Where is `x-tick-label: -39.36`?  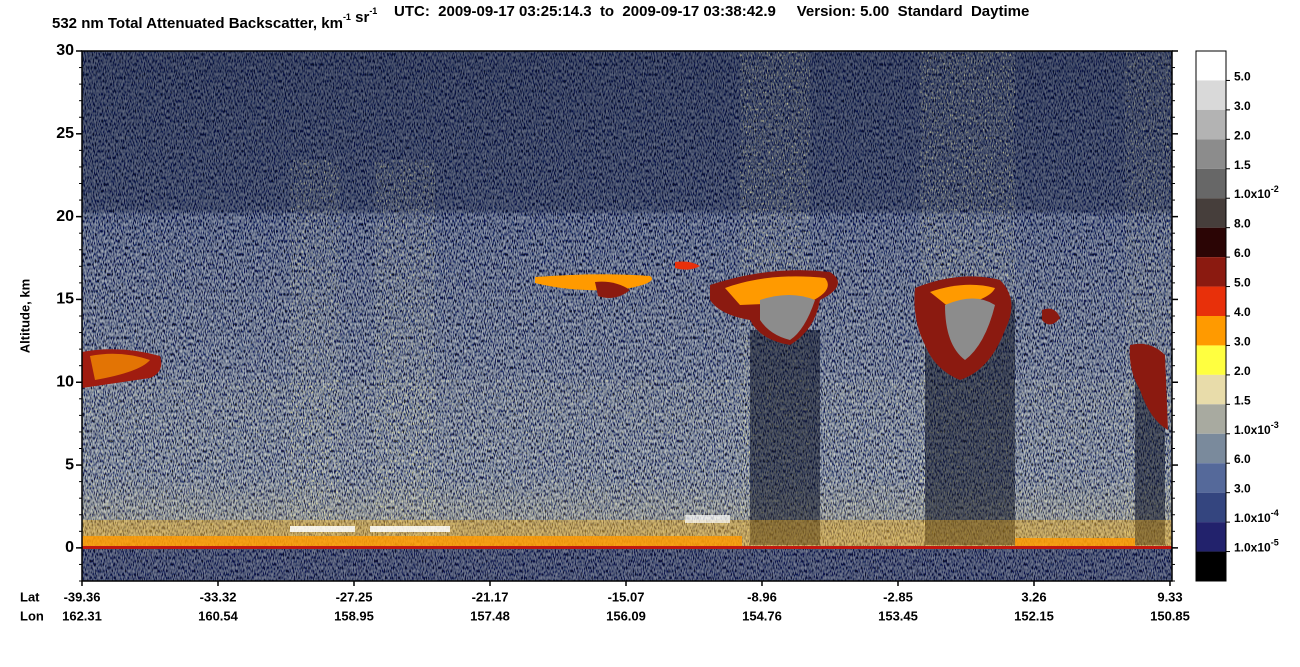 x-tick-label: -39.36 is located at coordinates (82, 596).